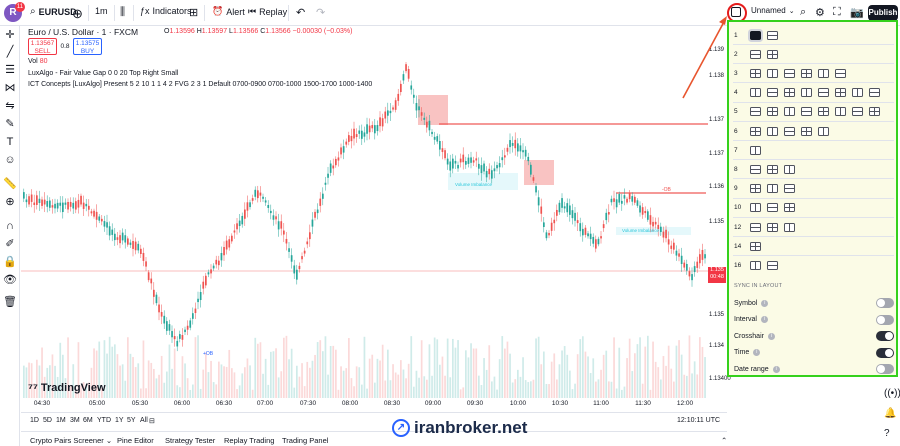 This screenshot has width=900, height=446. What do you see at coordinates (228, 11) in the screenshot?
I see `alert-button: ⏰ Alert` at bounding box center [228, 11].